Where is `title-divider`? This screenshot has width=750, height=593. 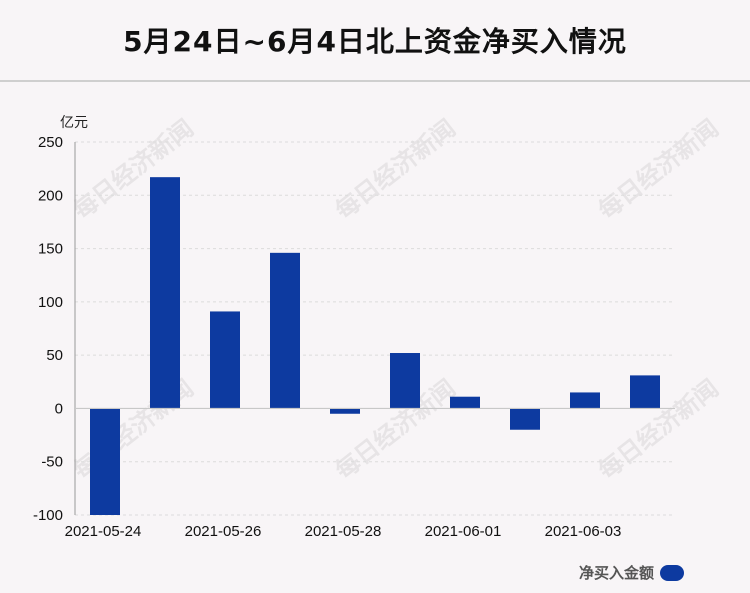 title-divider is located at coordinates (375, 81).